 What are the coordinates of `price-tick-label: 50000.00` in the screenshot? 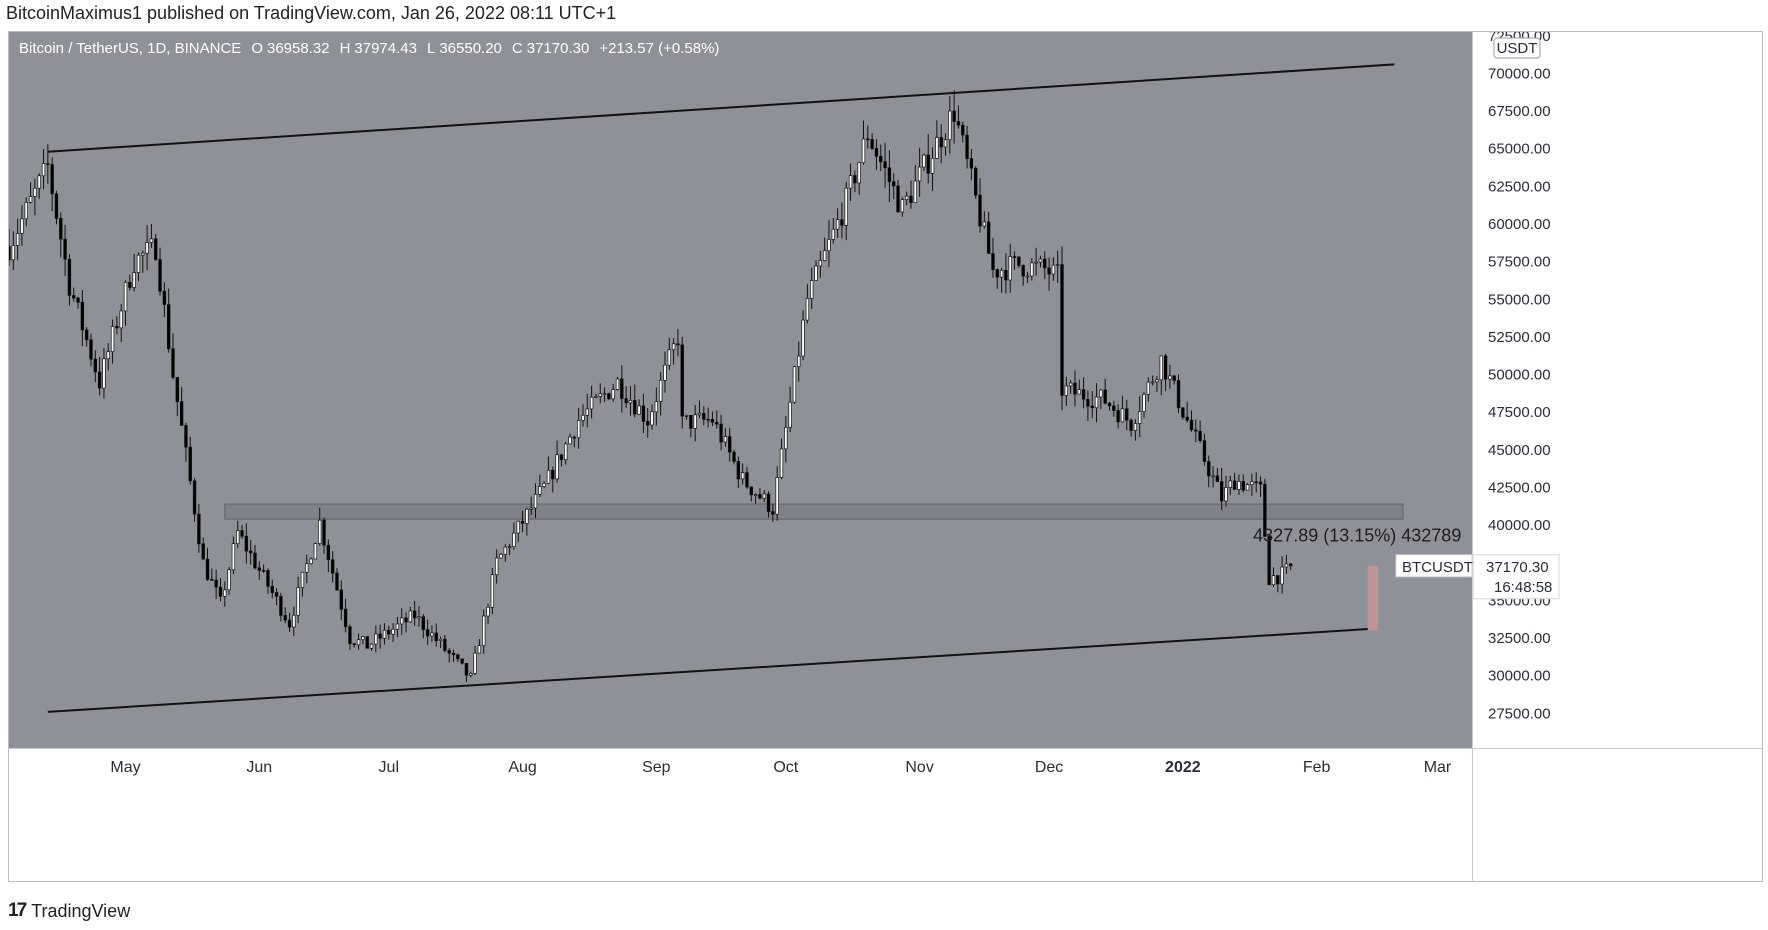 It's located at (1519, 375).